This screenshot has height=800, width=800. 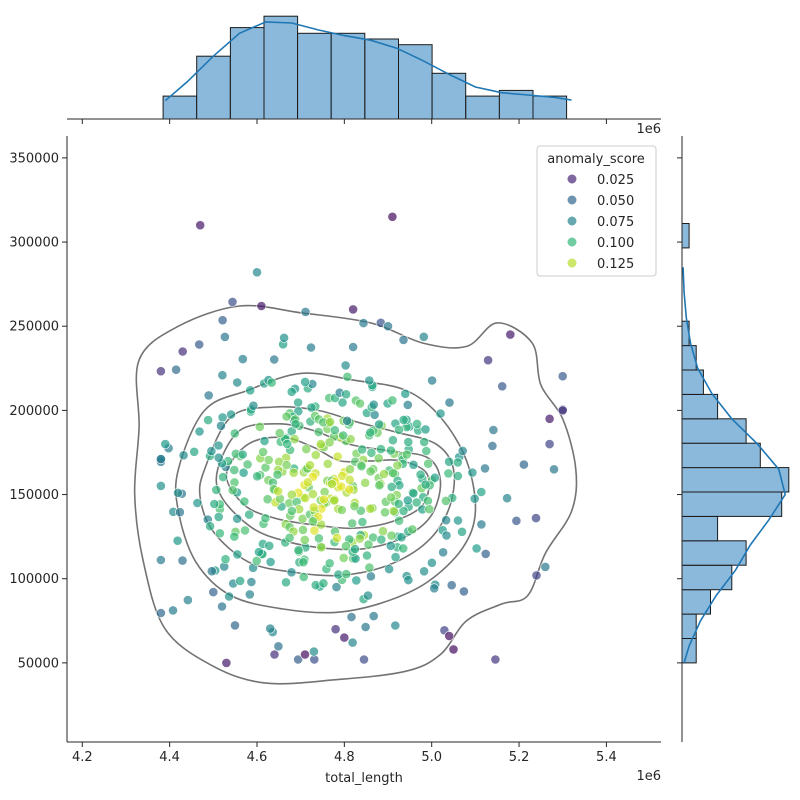 I want to click on x-offset-label-top: 1e6, so click(x=648, y=129).